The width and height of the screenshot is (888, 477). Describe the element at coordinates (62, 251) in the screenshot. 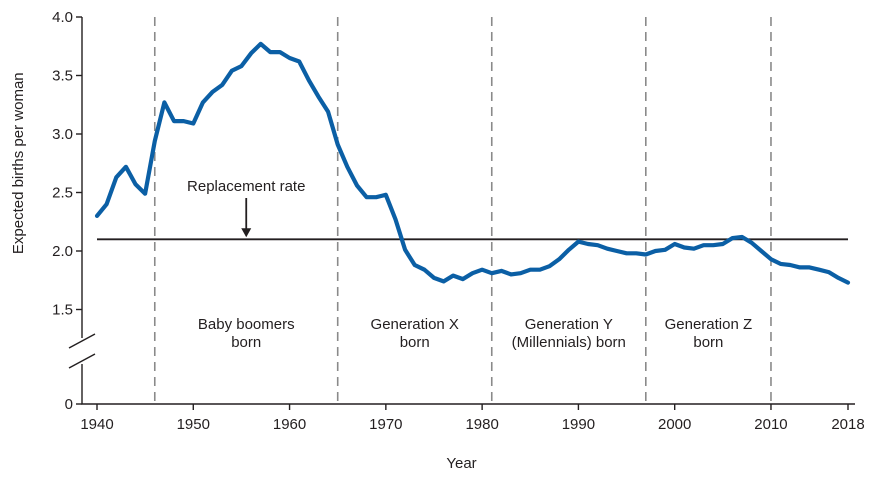

I see `y-tick-label: 2.0` at that location.